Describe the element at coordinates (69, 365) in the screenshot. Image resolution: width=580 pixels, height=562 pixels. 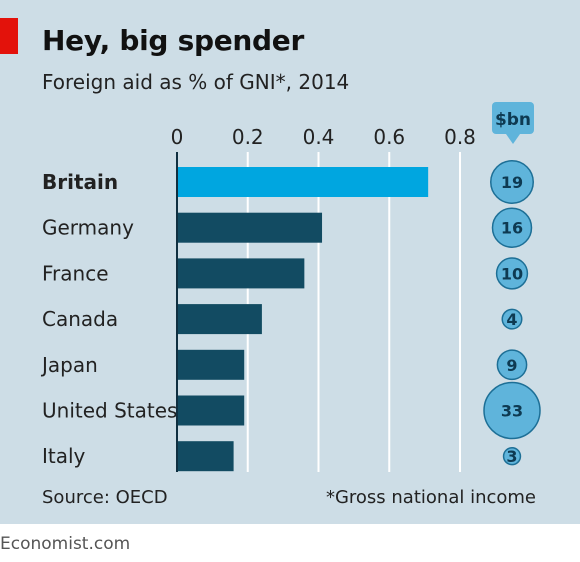
I see `category-label: Japan` at that location.